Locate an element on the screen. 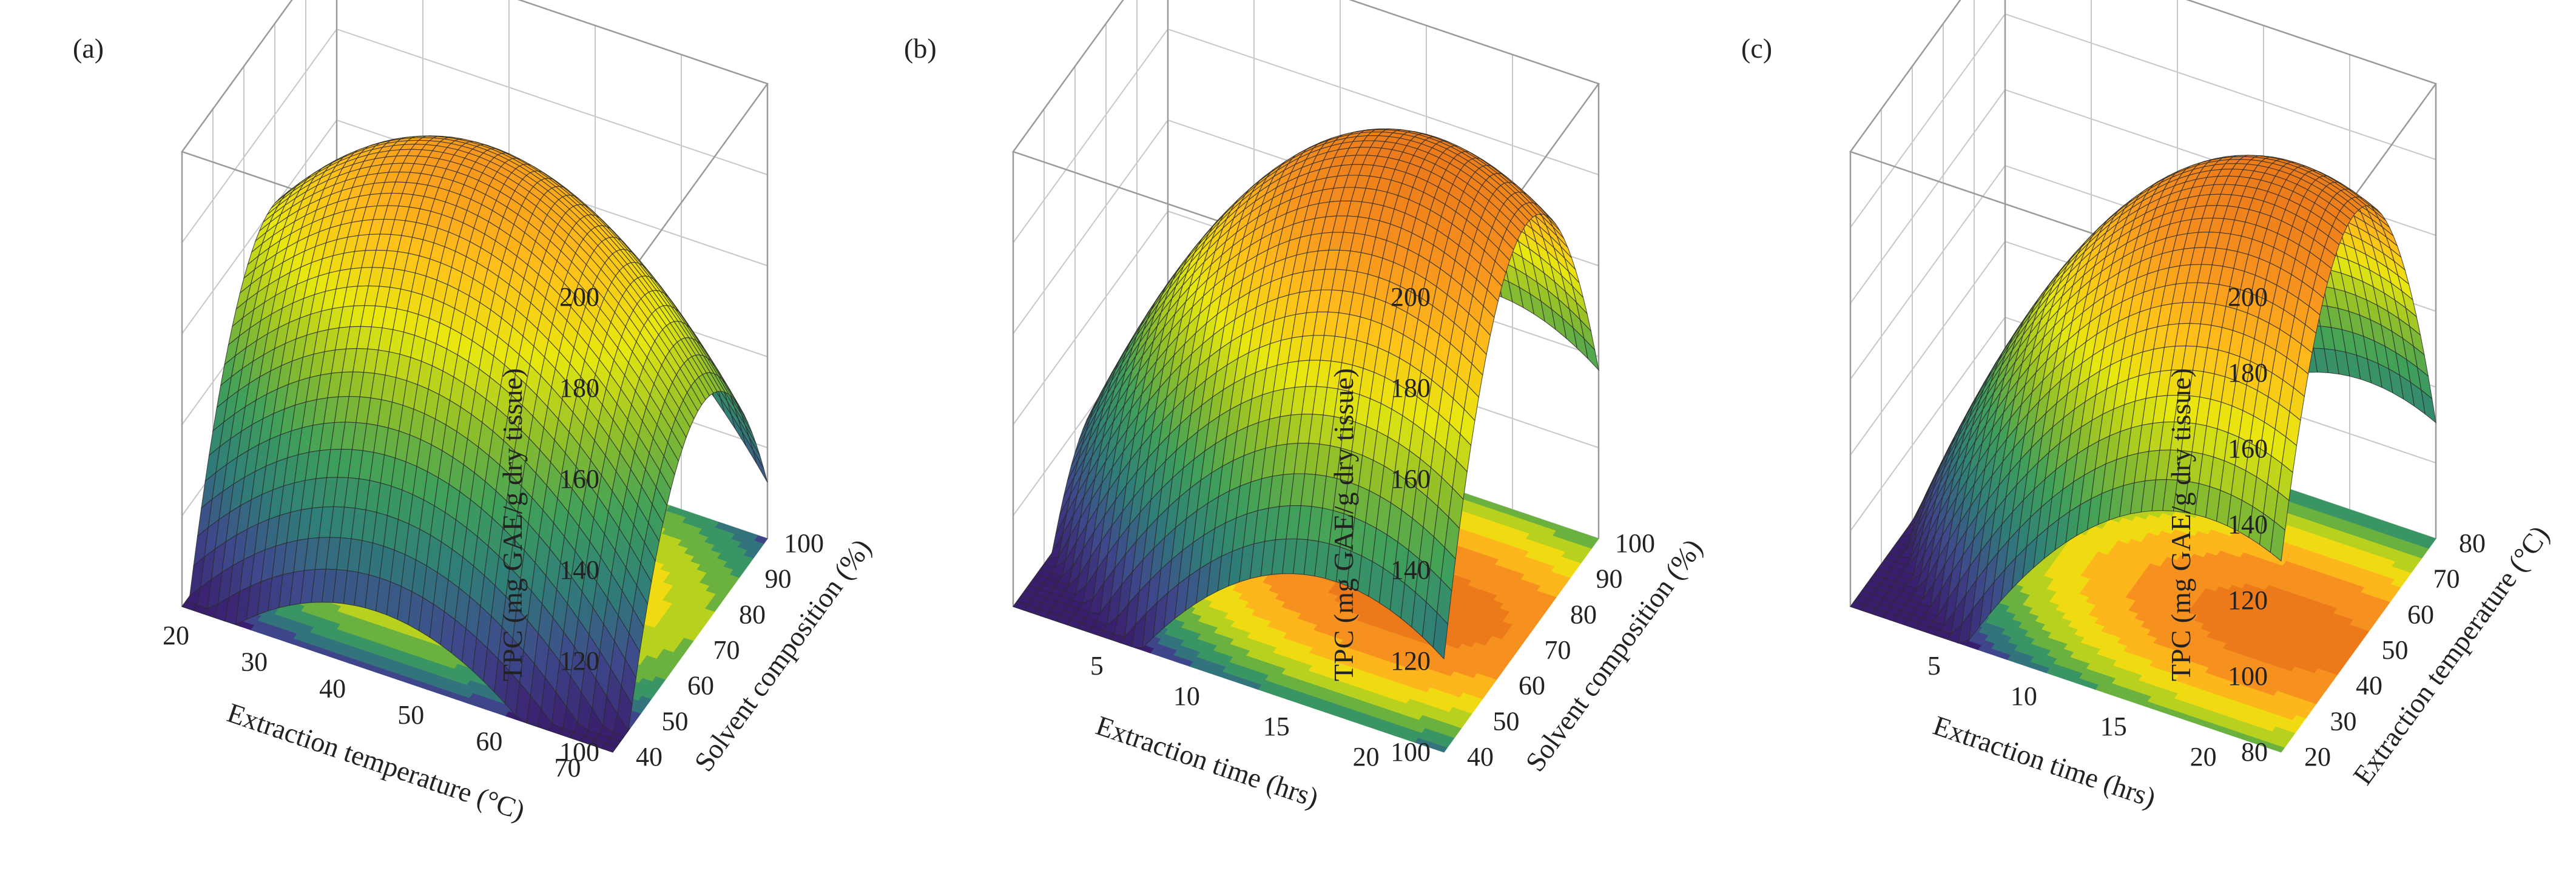 The height and width of the screenshot is (879, 2576). x-tick-label: 70 is located at coordinates (567, 768).